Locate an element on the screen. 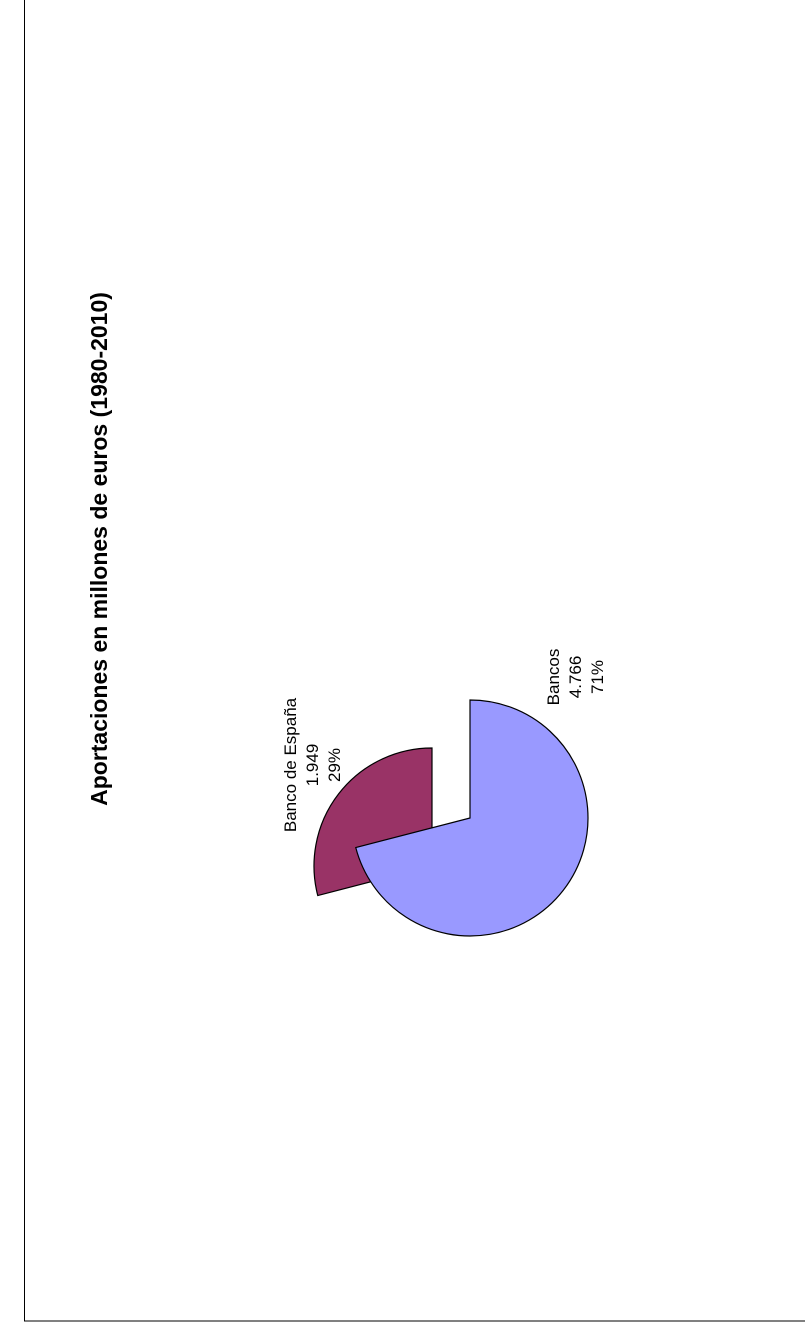 The width and height of the screenshot is (805, 1343). label-value: 4.766 is located at coordinates (575, 677).